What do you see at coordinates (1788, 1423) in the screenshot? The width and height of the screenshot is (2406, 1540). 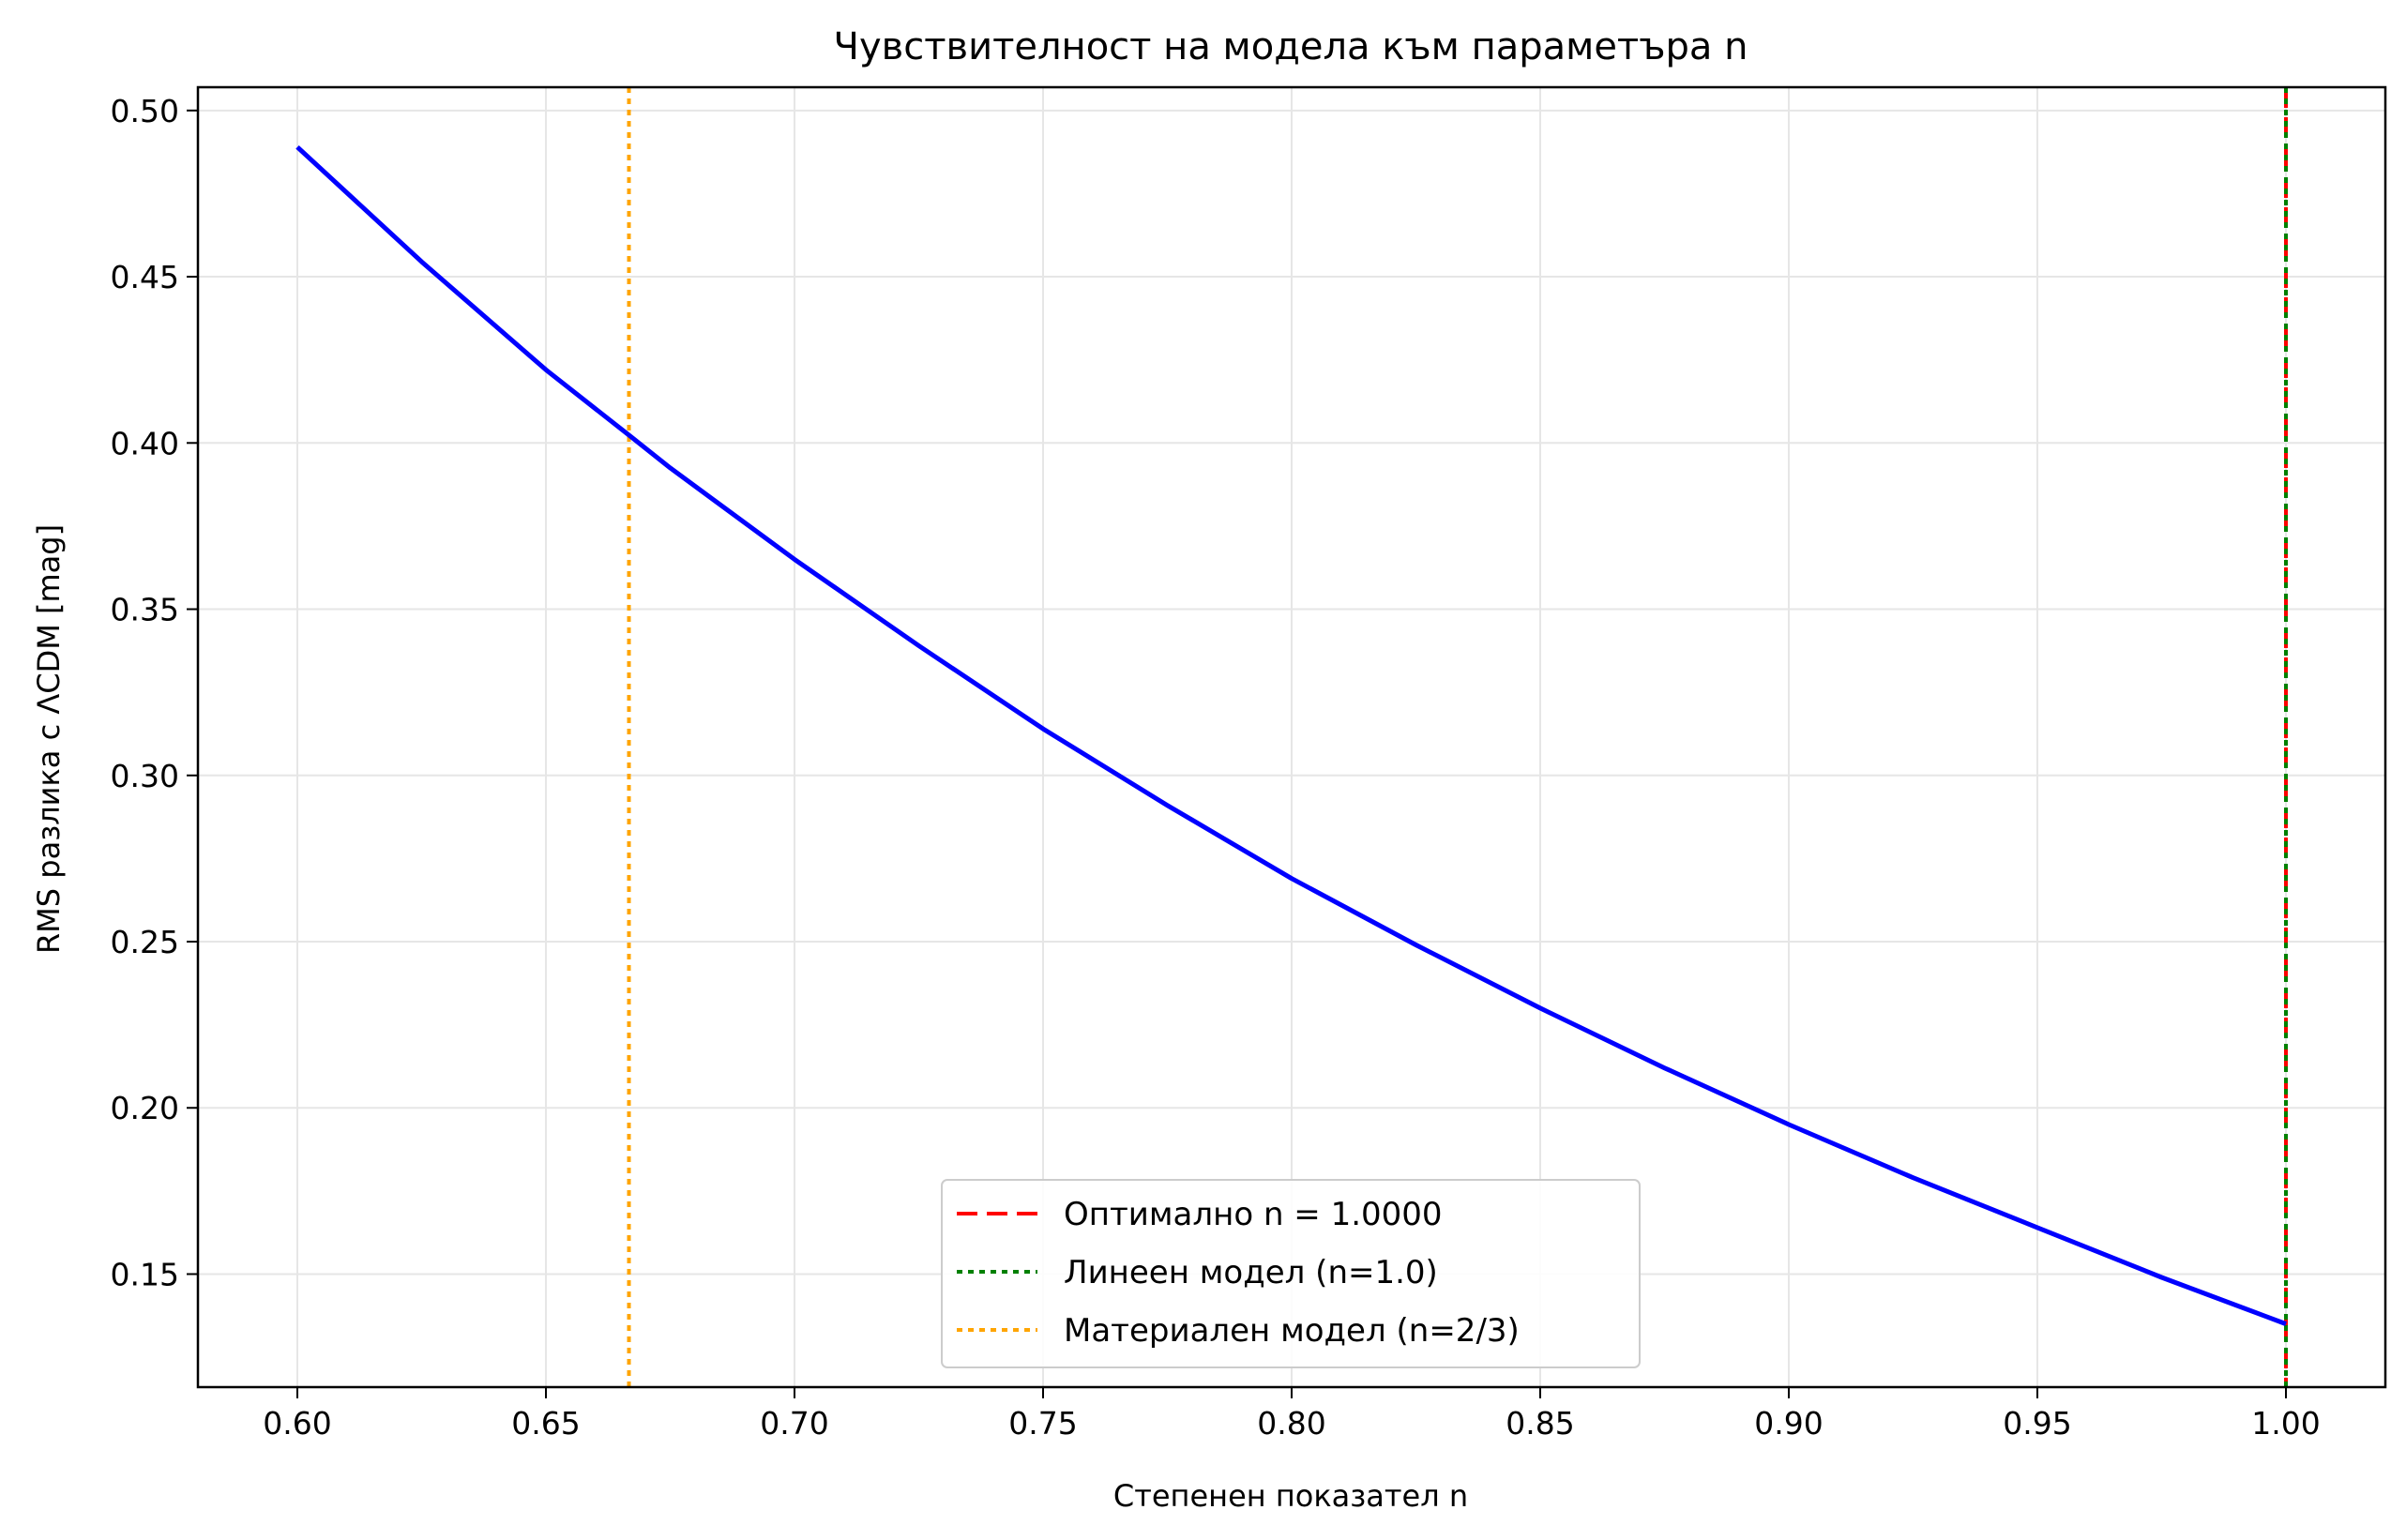 I see `x-tick-label: 0.90` at bounding box center [1788, 1423].